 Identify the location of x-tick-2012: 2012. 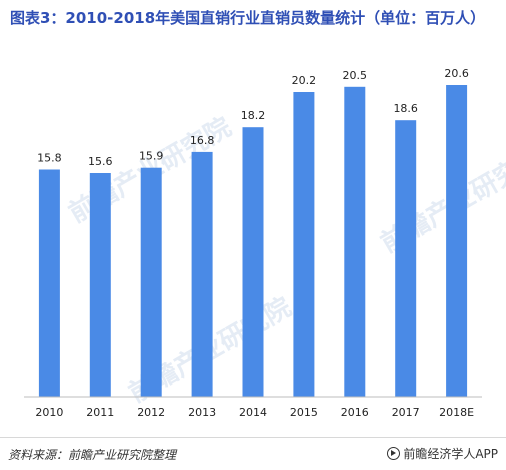
(151, 412).